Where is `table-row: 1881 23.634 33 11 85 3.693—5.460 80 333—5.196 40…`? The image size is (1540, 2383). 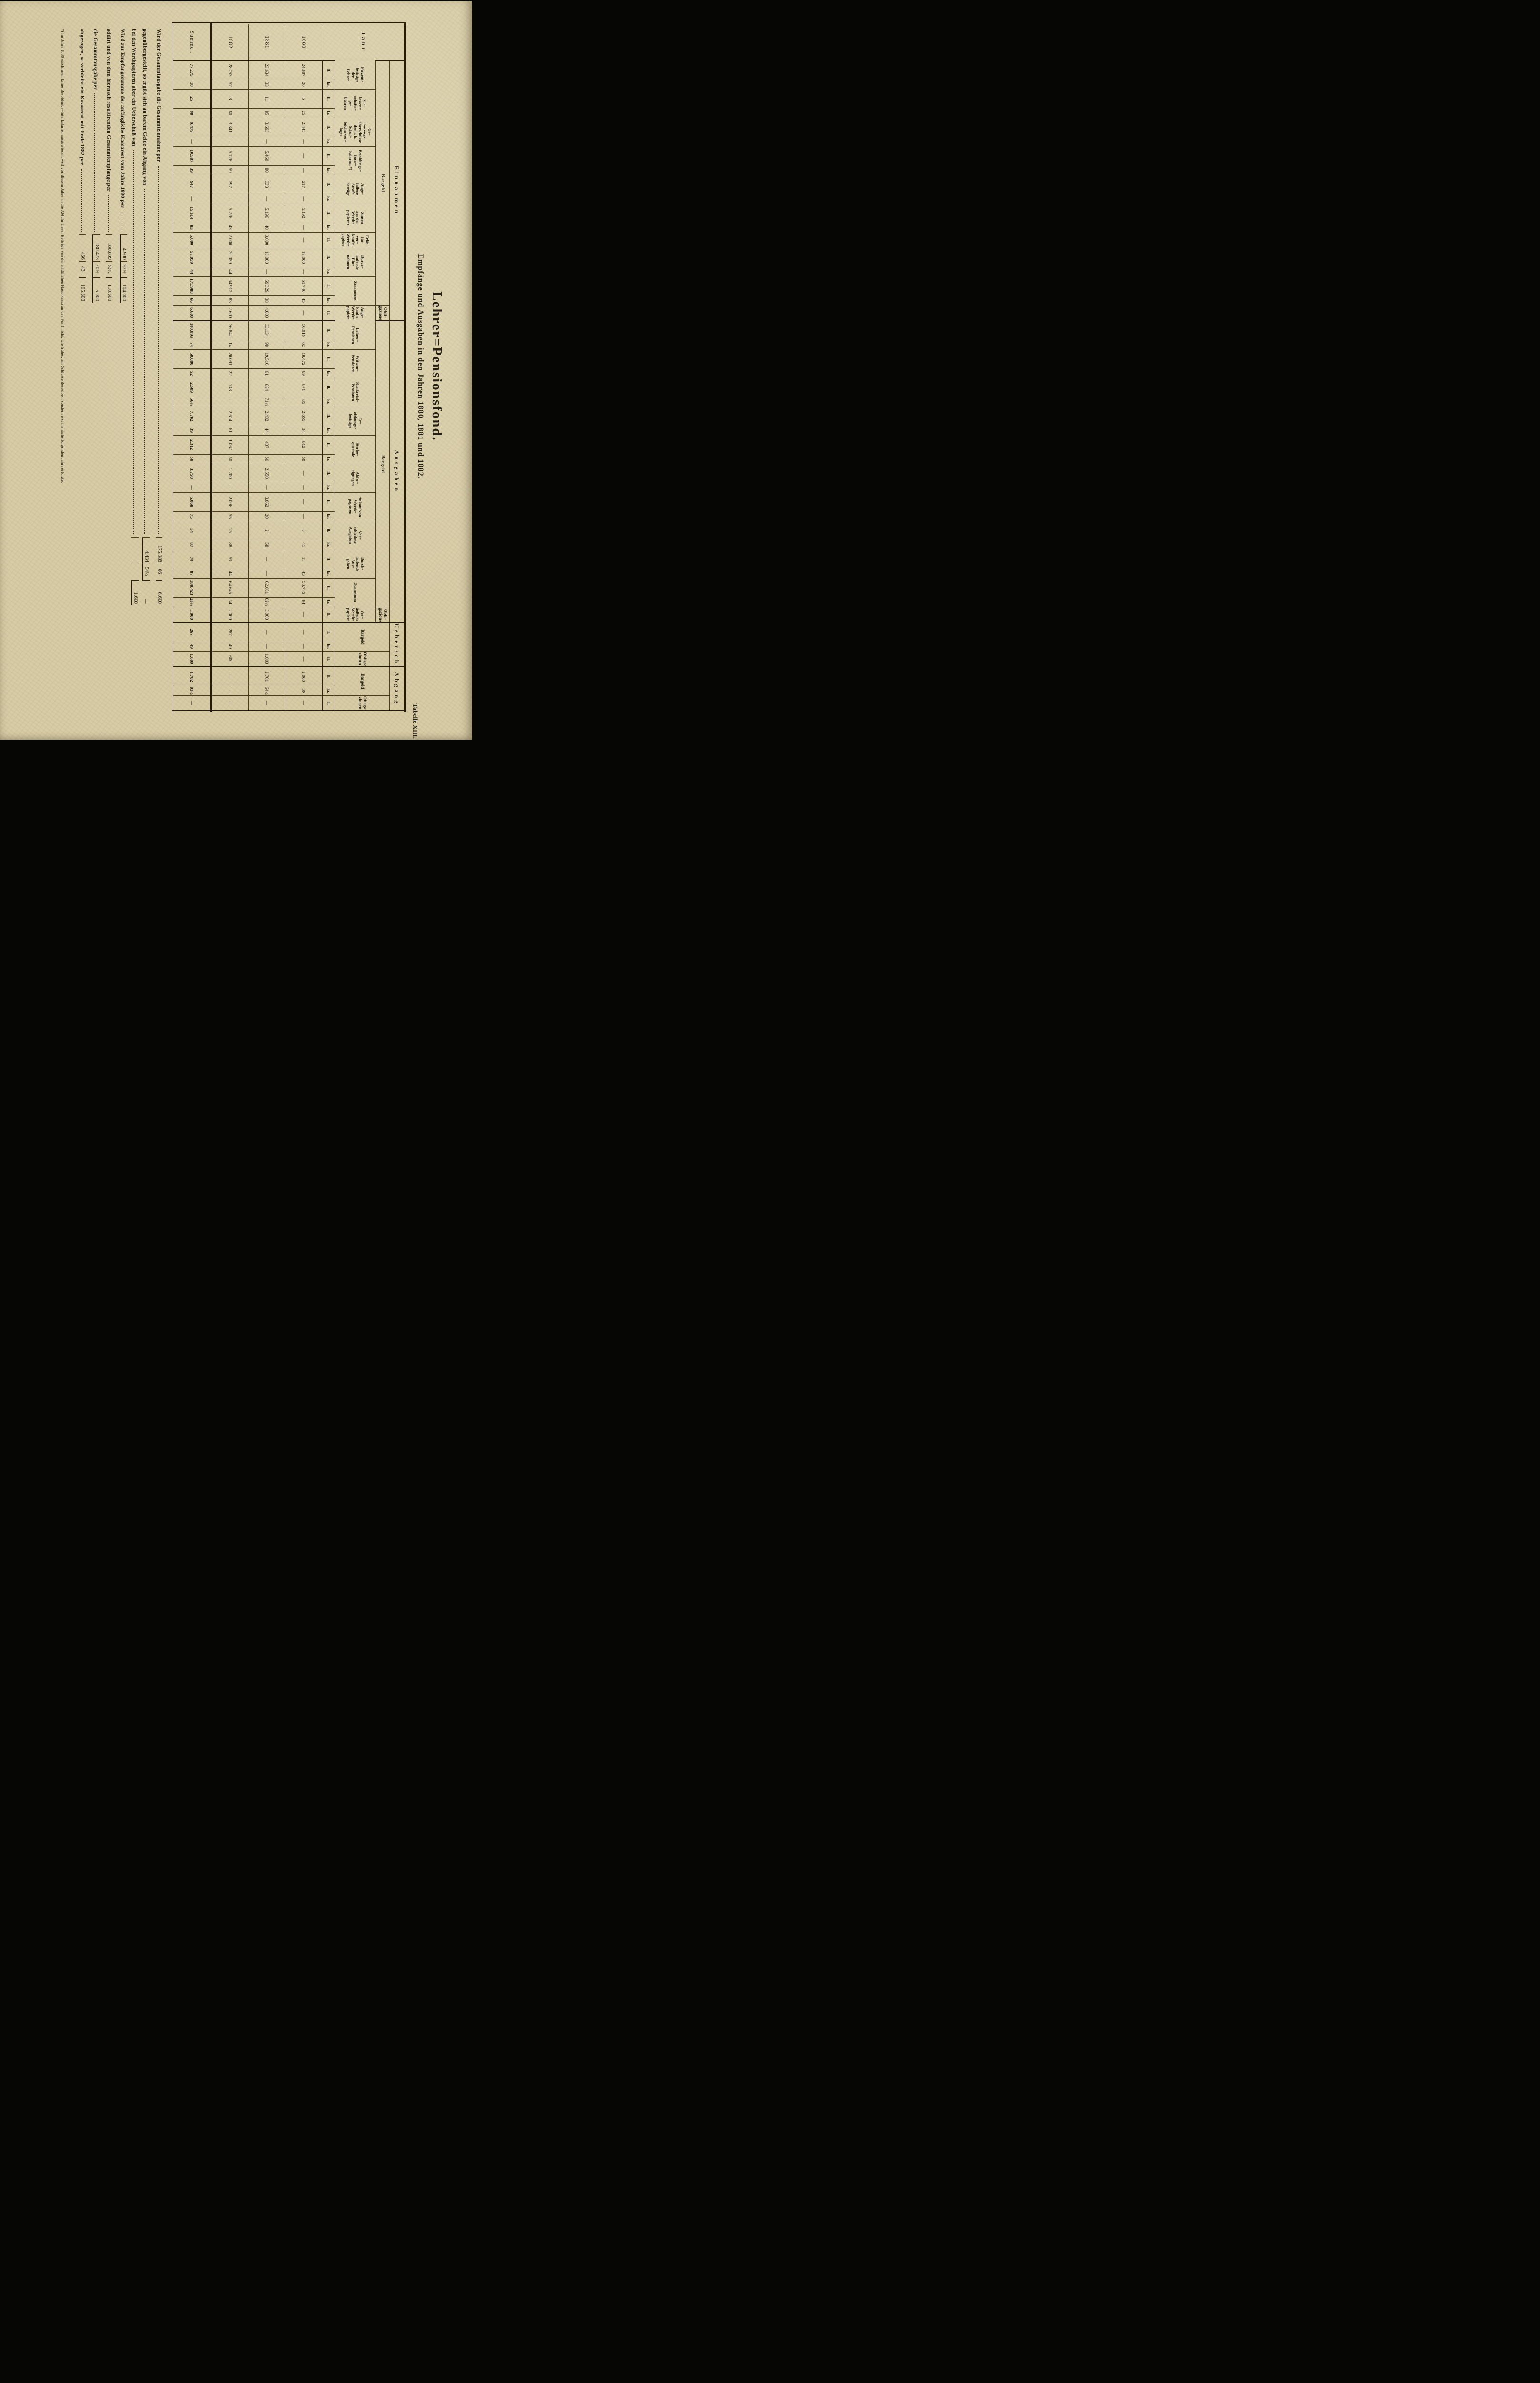
table-row: 1881 23.634 33 11 85 3.693—5.460 80 333—5.196 40… is located at coordinates (266, 368).